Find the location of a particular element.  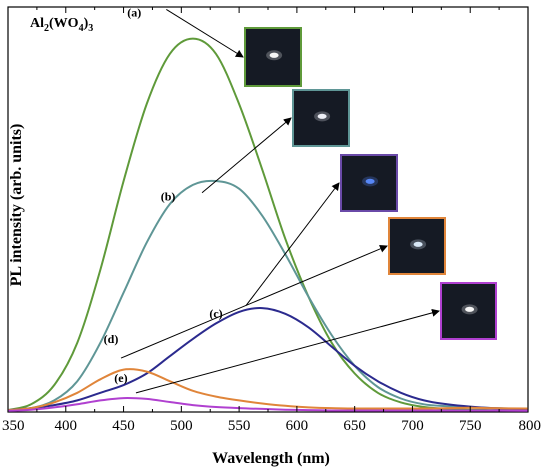

curve-label-b: (b) is located at coordinates (168, 197).